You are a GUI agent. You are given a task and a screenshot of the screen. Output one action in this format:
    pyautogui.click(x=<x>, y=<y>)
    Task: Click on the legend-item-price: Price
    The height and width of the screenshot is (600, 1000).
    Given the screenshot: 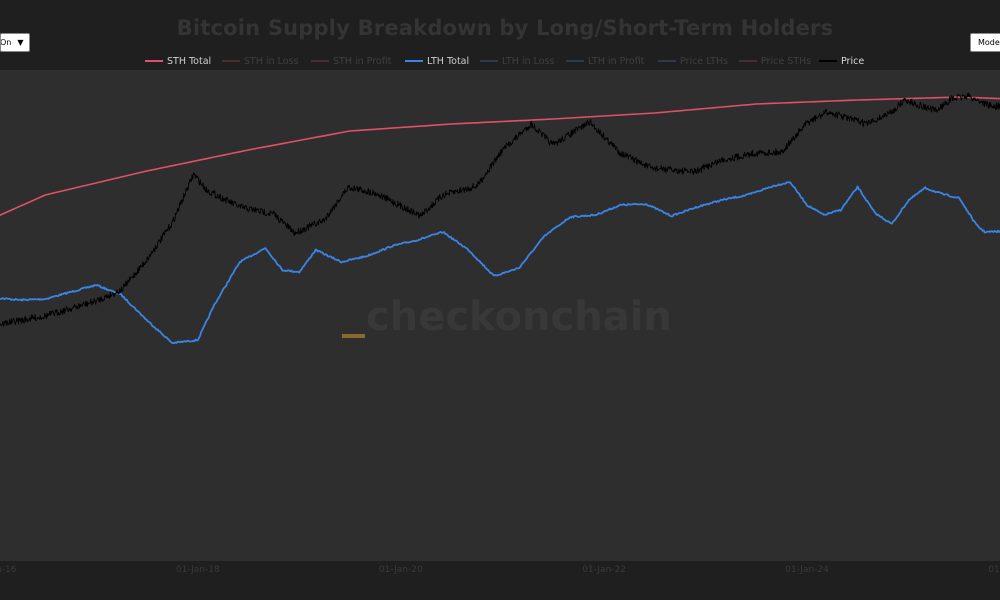 What is the action you would take?
    pyautogui.click(x=841, y=61)
    